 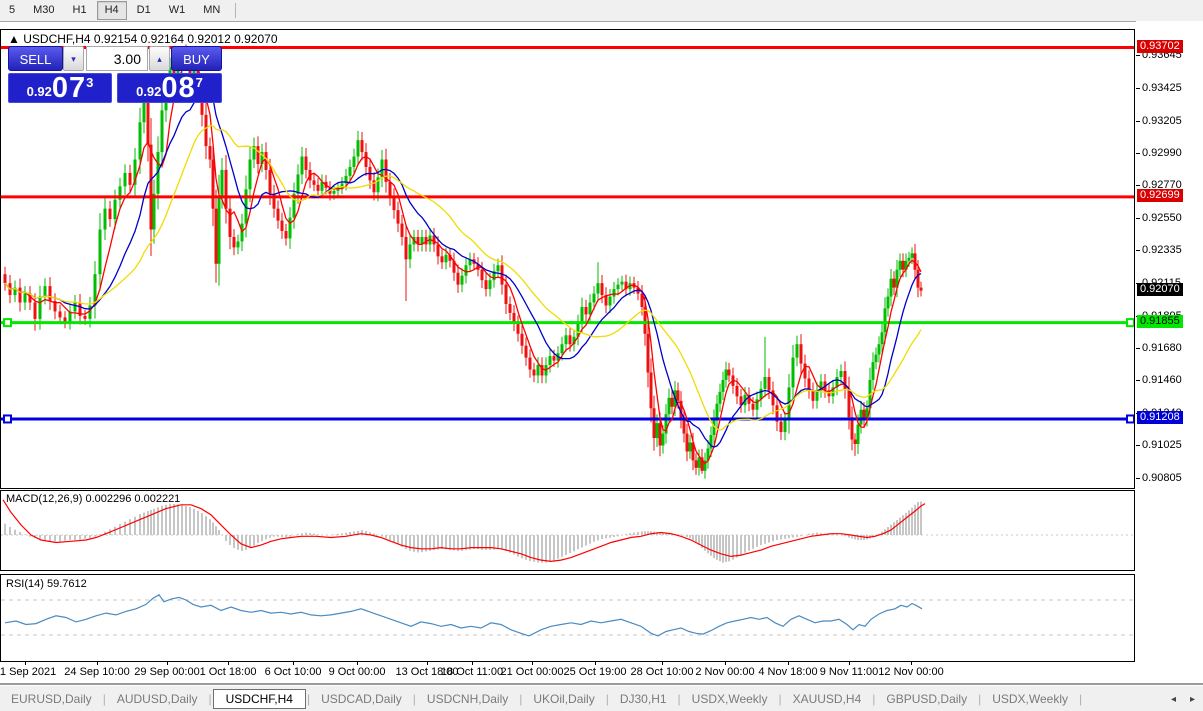 I want to click on time-tick-label: 13 Oct 18:00, so click(x=427, y=672).